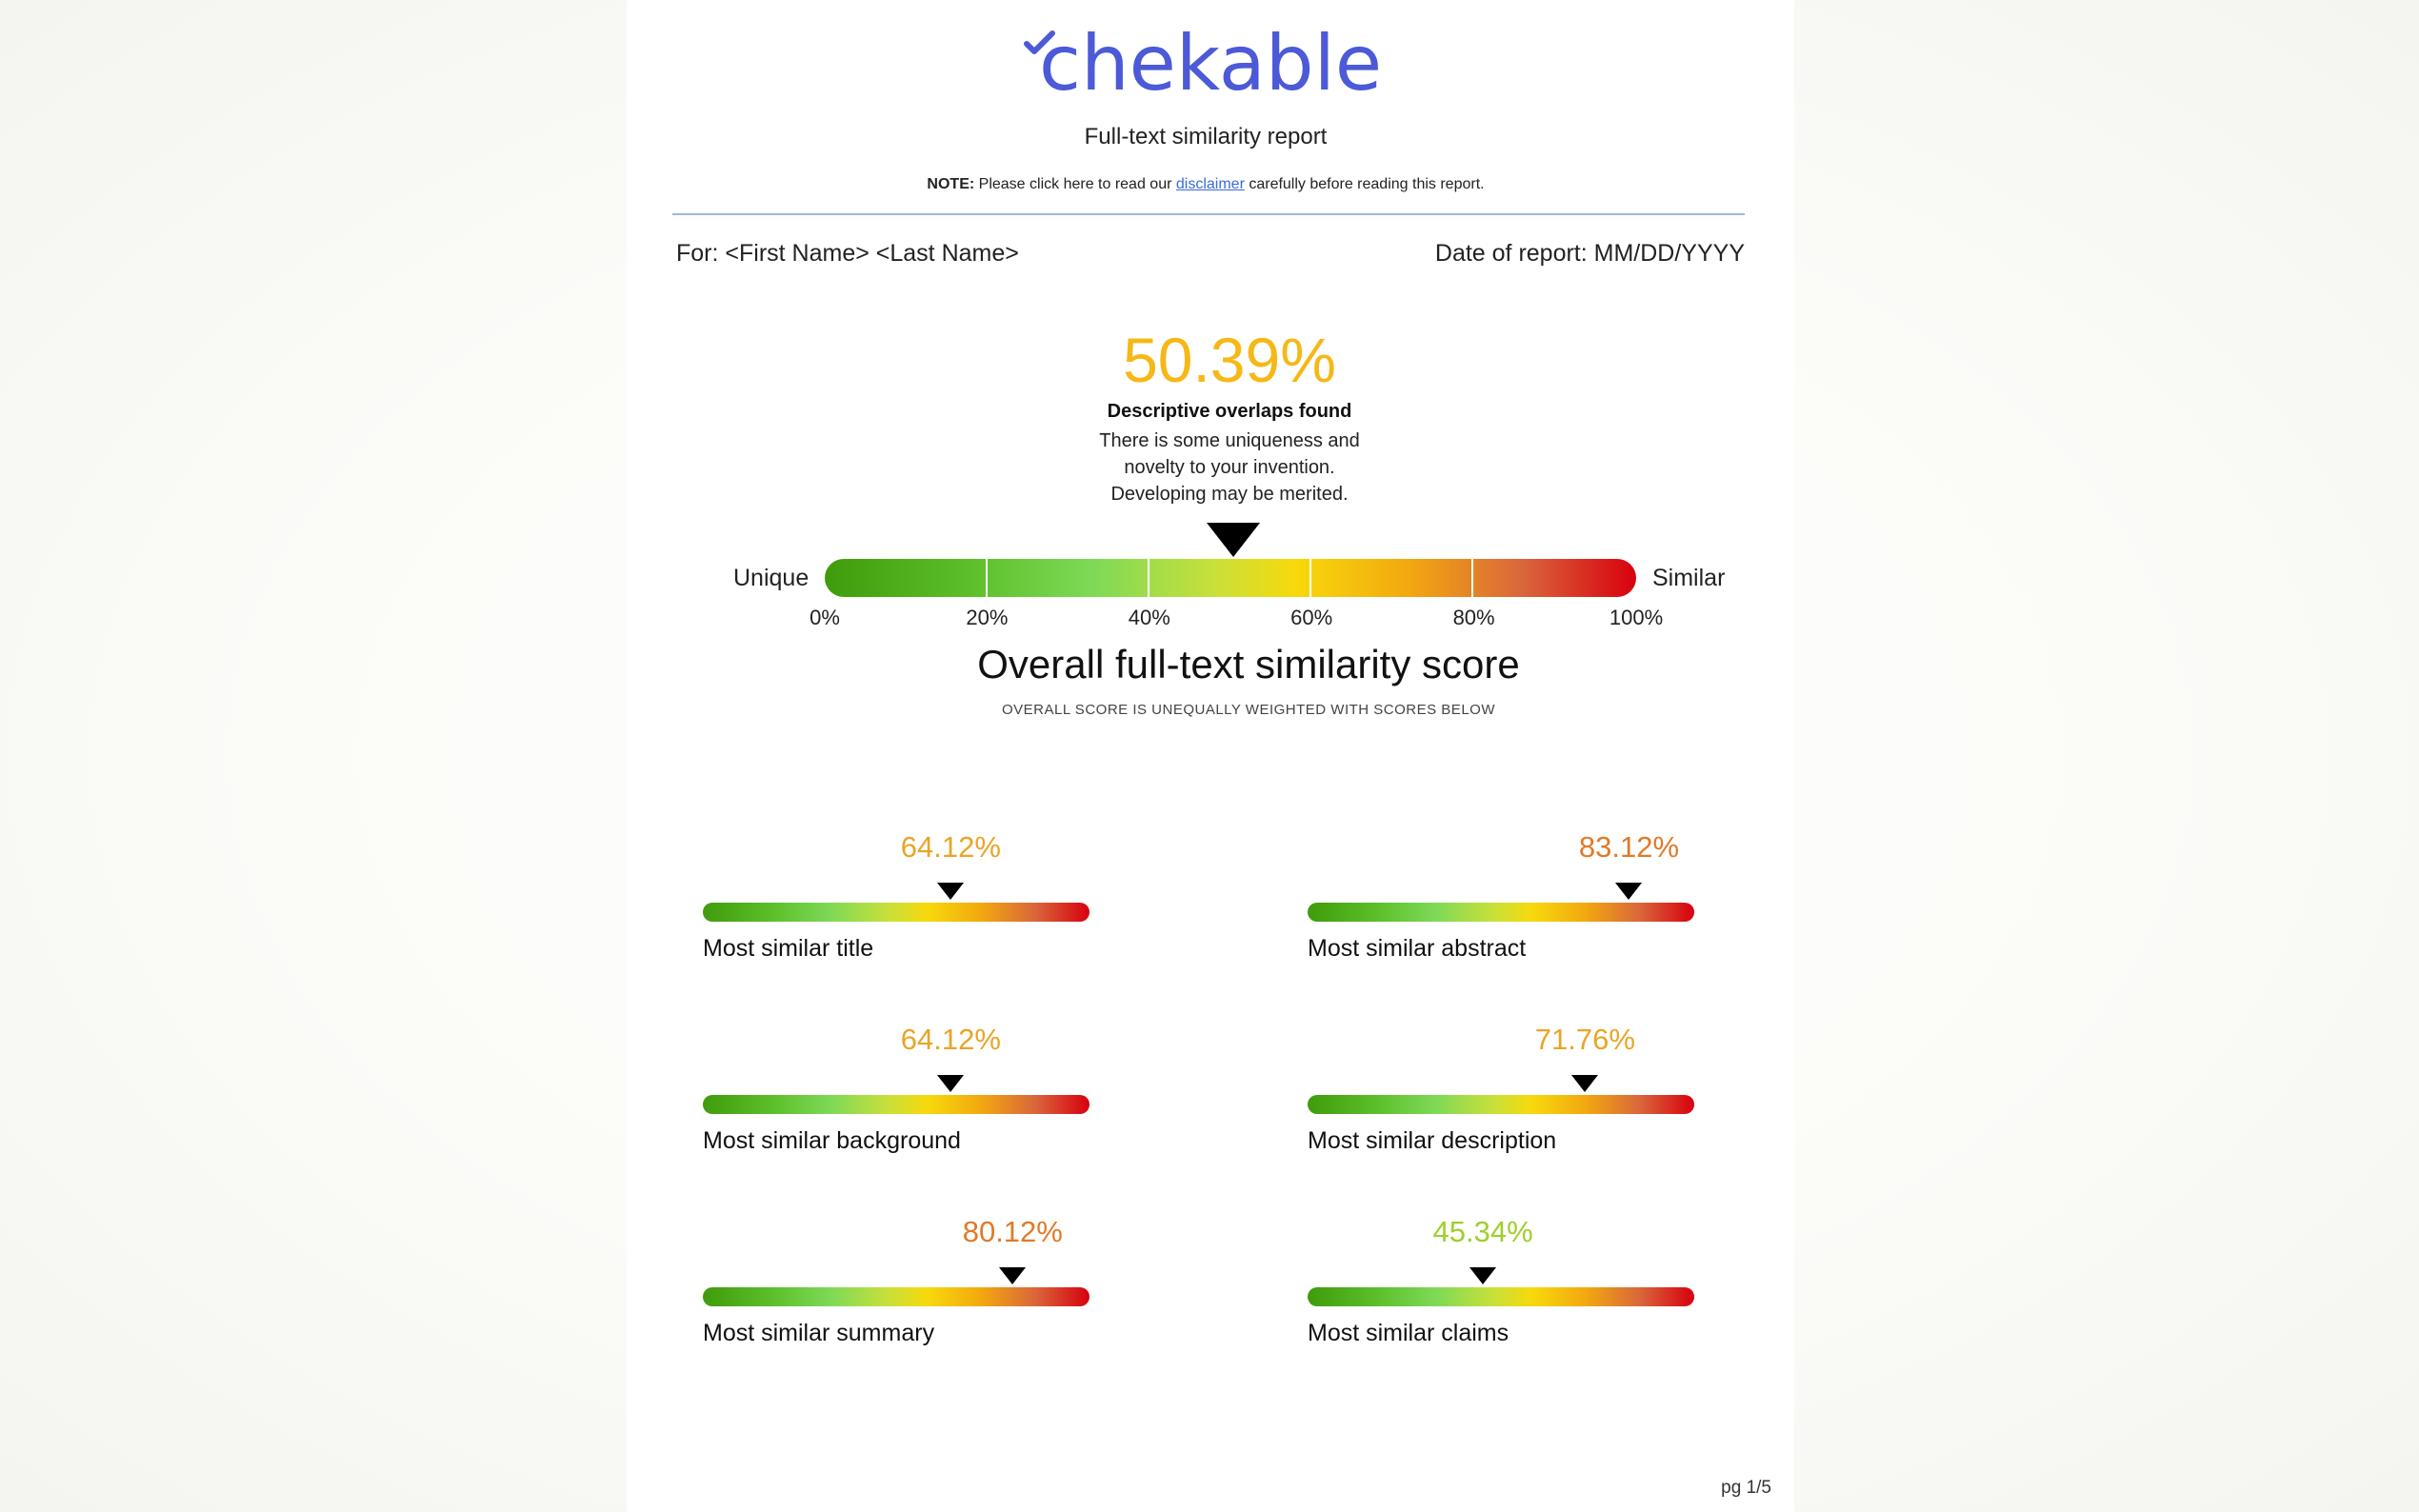 The image size is (2419, 1512). I want to click on recipient-name: For: <First Name> <Last Name>, so click(847, 254).